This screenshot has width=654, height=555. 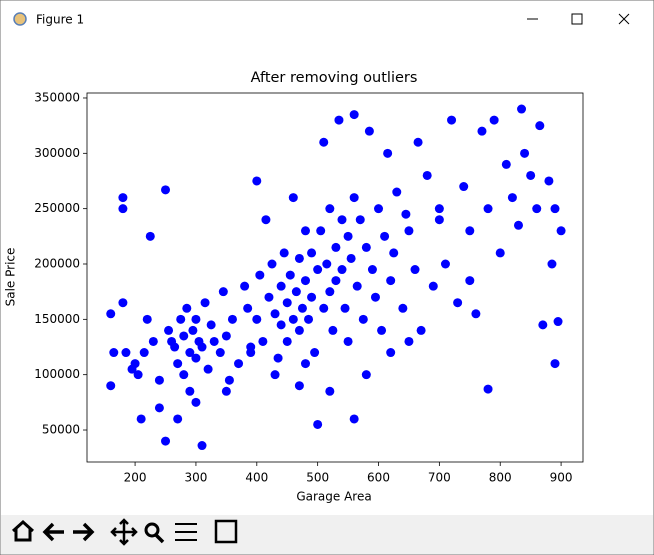 I want to click on configure-button, so click(x=186, y=532).